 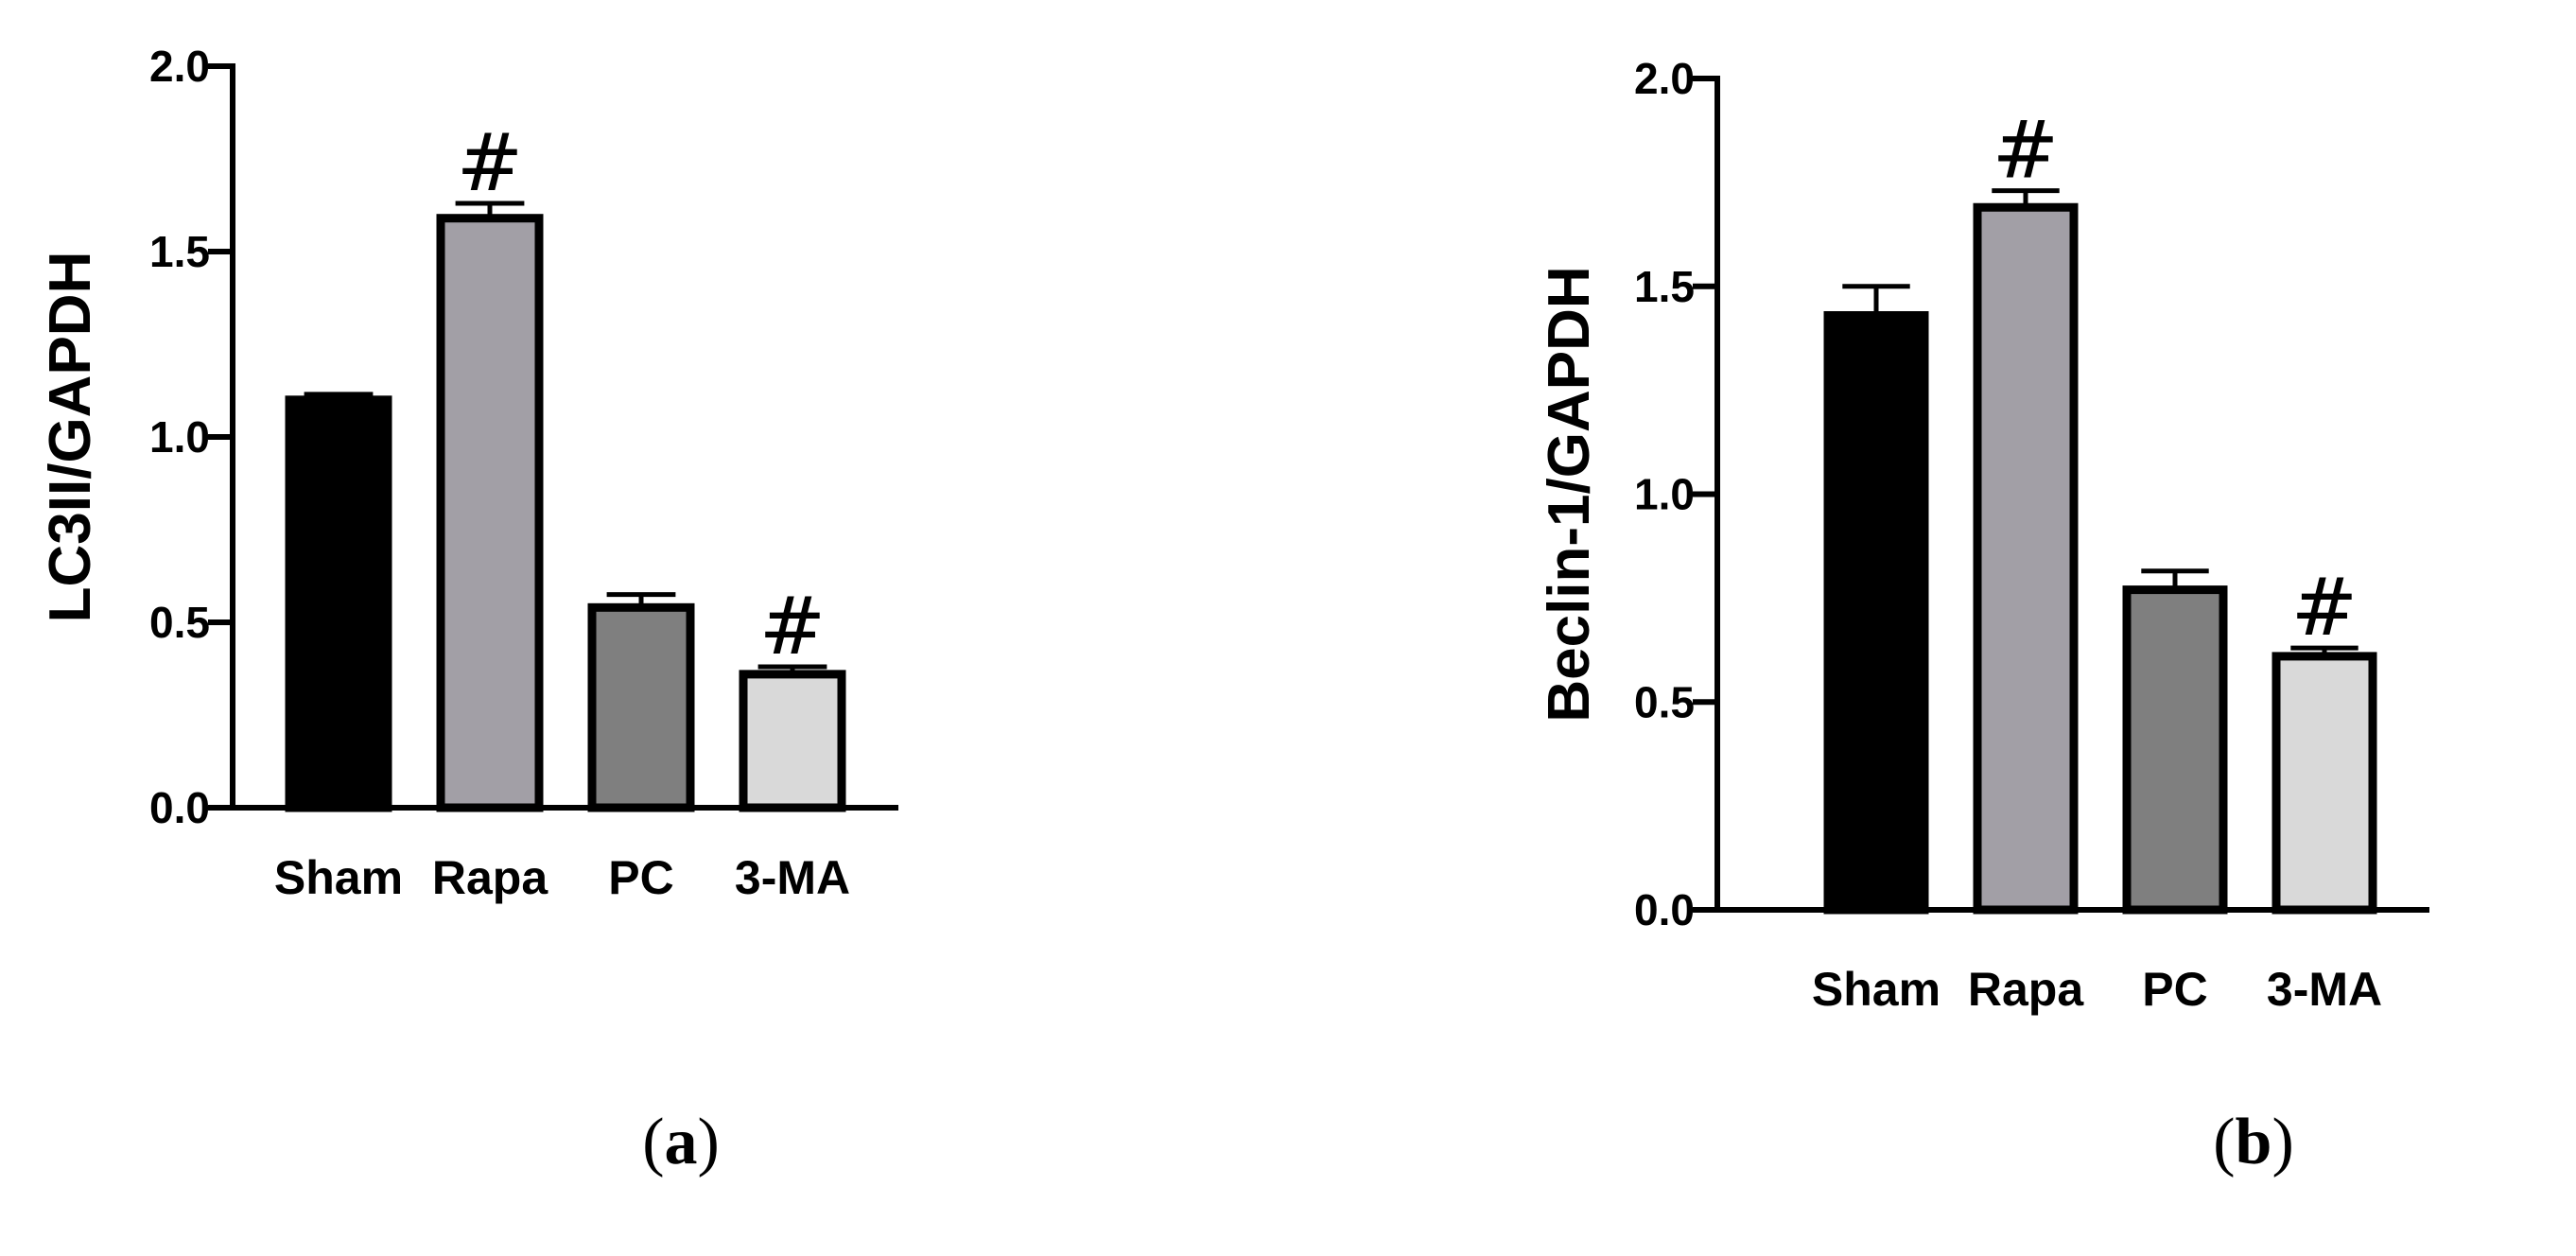 I want to click on panel-label: (b), so click(x=2253, y=1142).